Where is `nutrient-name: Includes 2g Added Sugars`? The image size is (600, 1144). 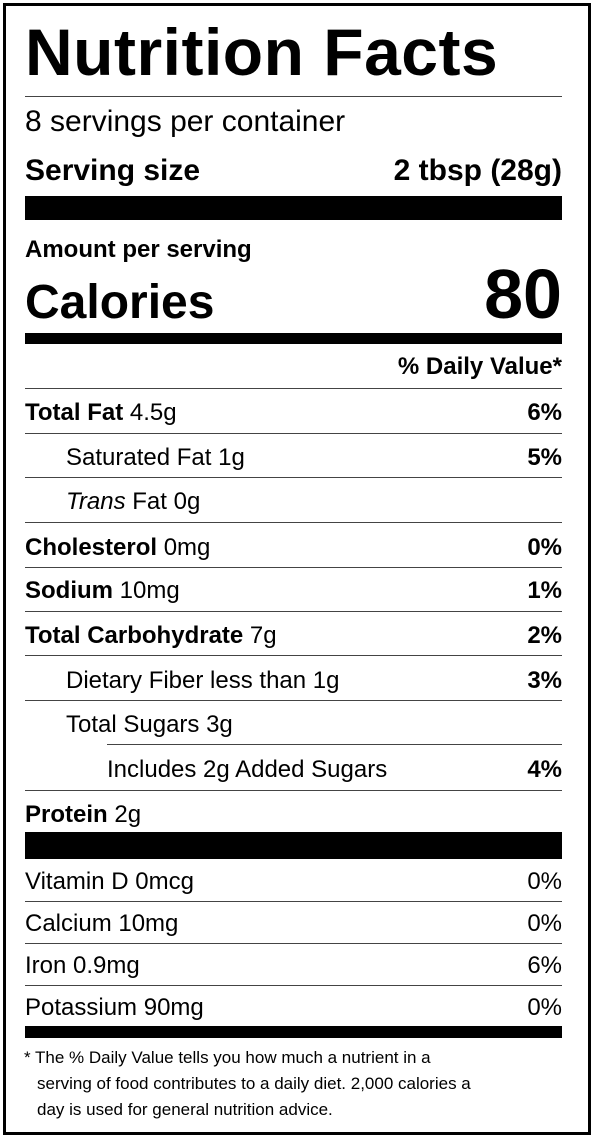 nutrient-name: Includes 2g Added Sugars is located at coordinates (247, 769).